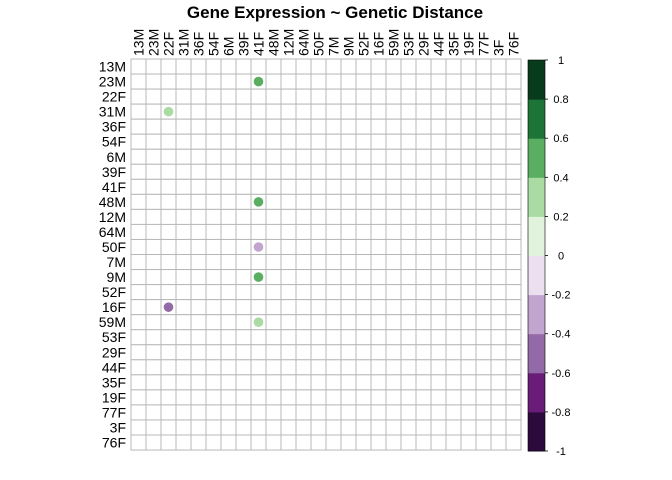 The height and width of the screenshot is (480, 672). What do you see at coordinates (116, 262) in the screenshot?
I see `row-label: 7M` at bounding box center [116, 262].